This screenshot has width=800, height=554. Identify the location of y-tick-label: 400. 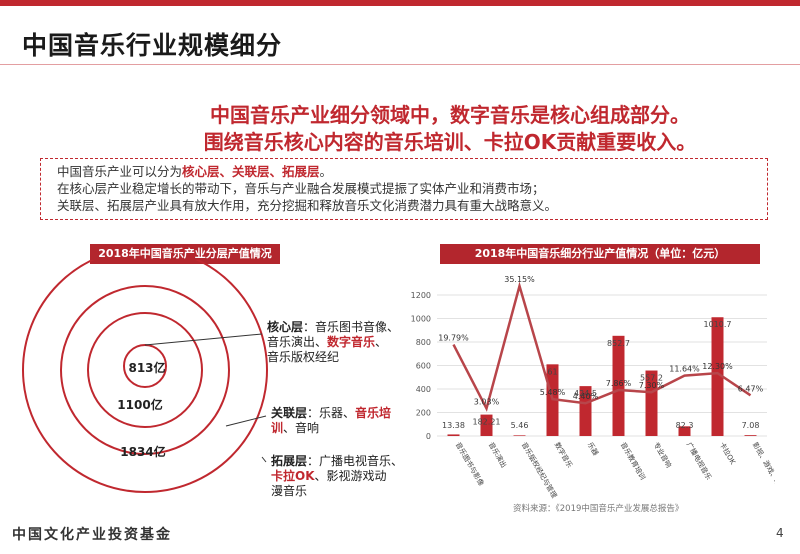
(423, 389).